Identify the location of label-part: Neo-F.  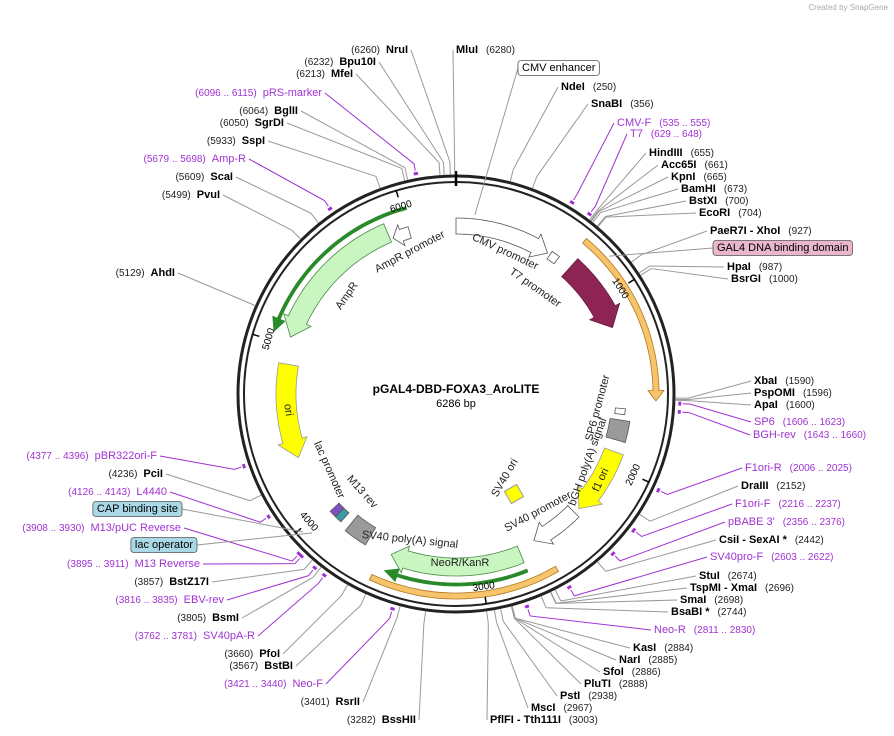
(307, 684).